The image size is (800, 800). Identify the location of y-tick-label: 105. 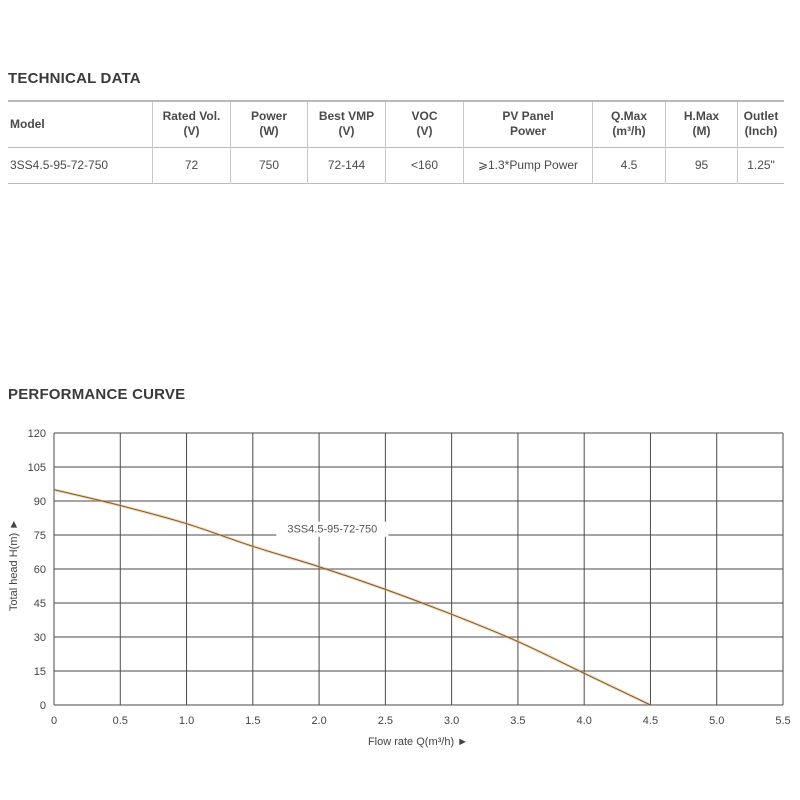
(37, 468).